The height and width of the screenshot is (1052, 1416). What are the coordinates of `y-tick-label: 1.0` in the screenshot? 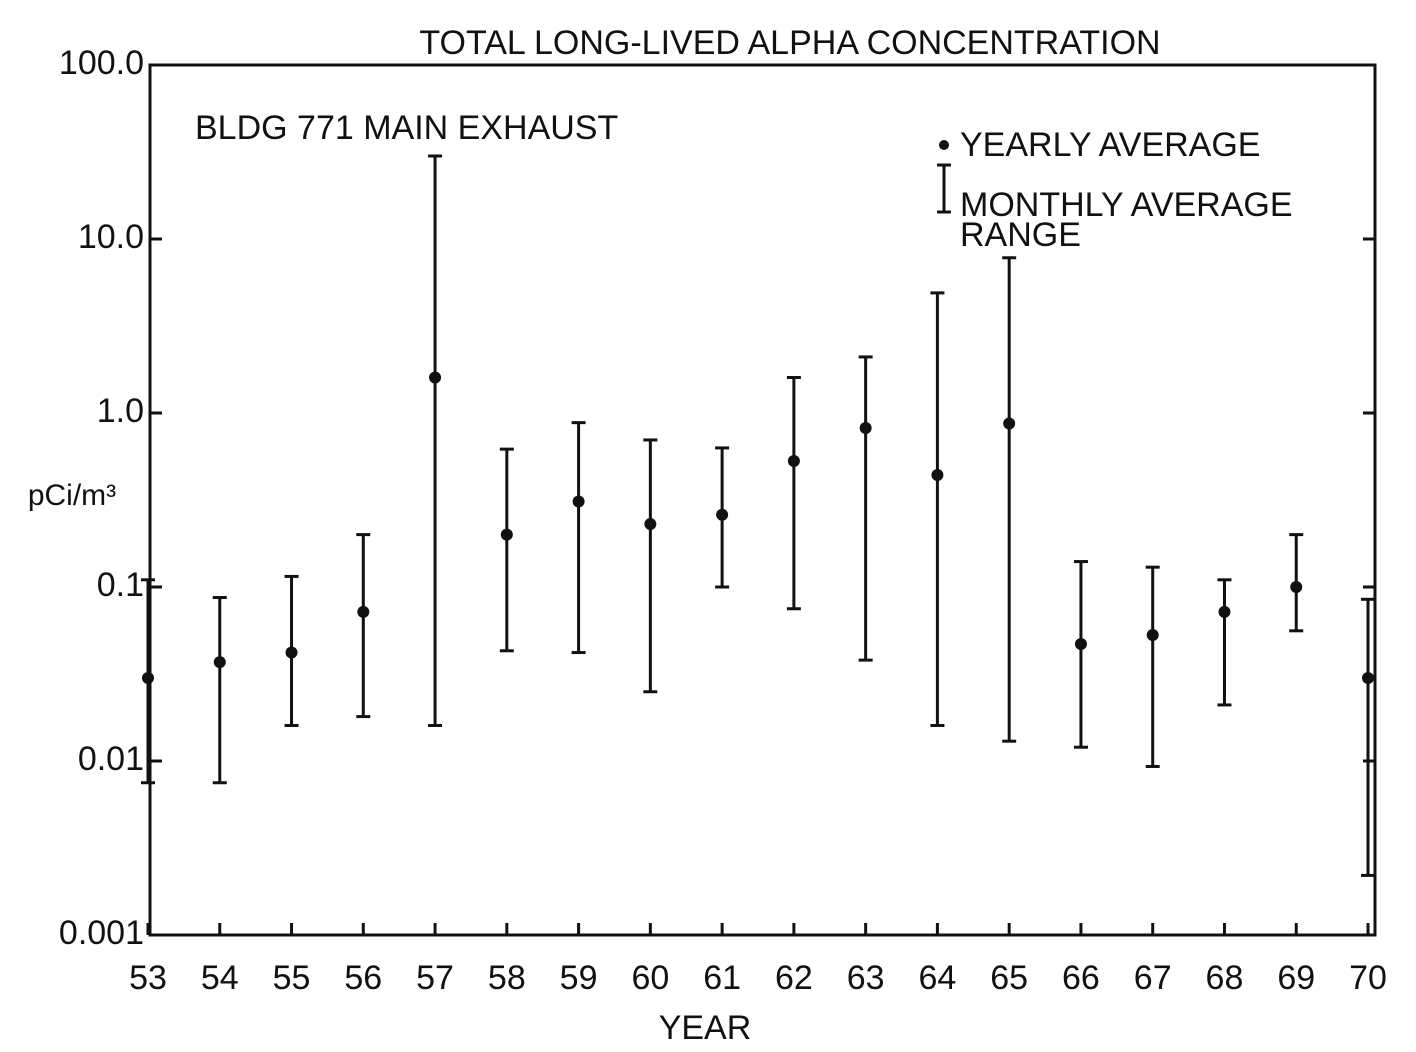 It's located at (120, 411).